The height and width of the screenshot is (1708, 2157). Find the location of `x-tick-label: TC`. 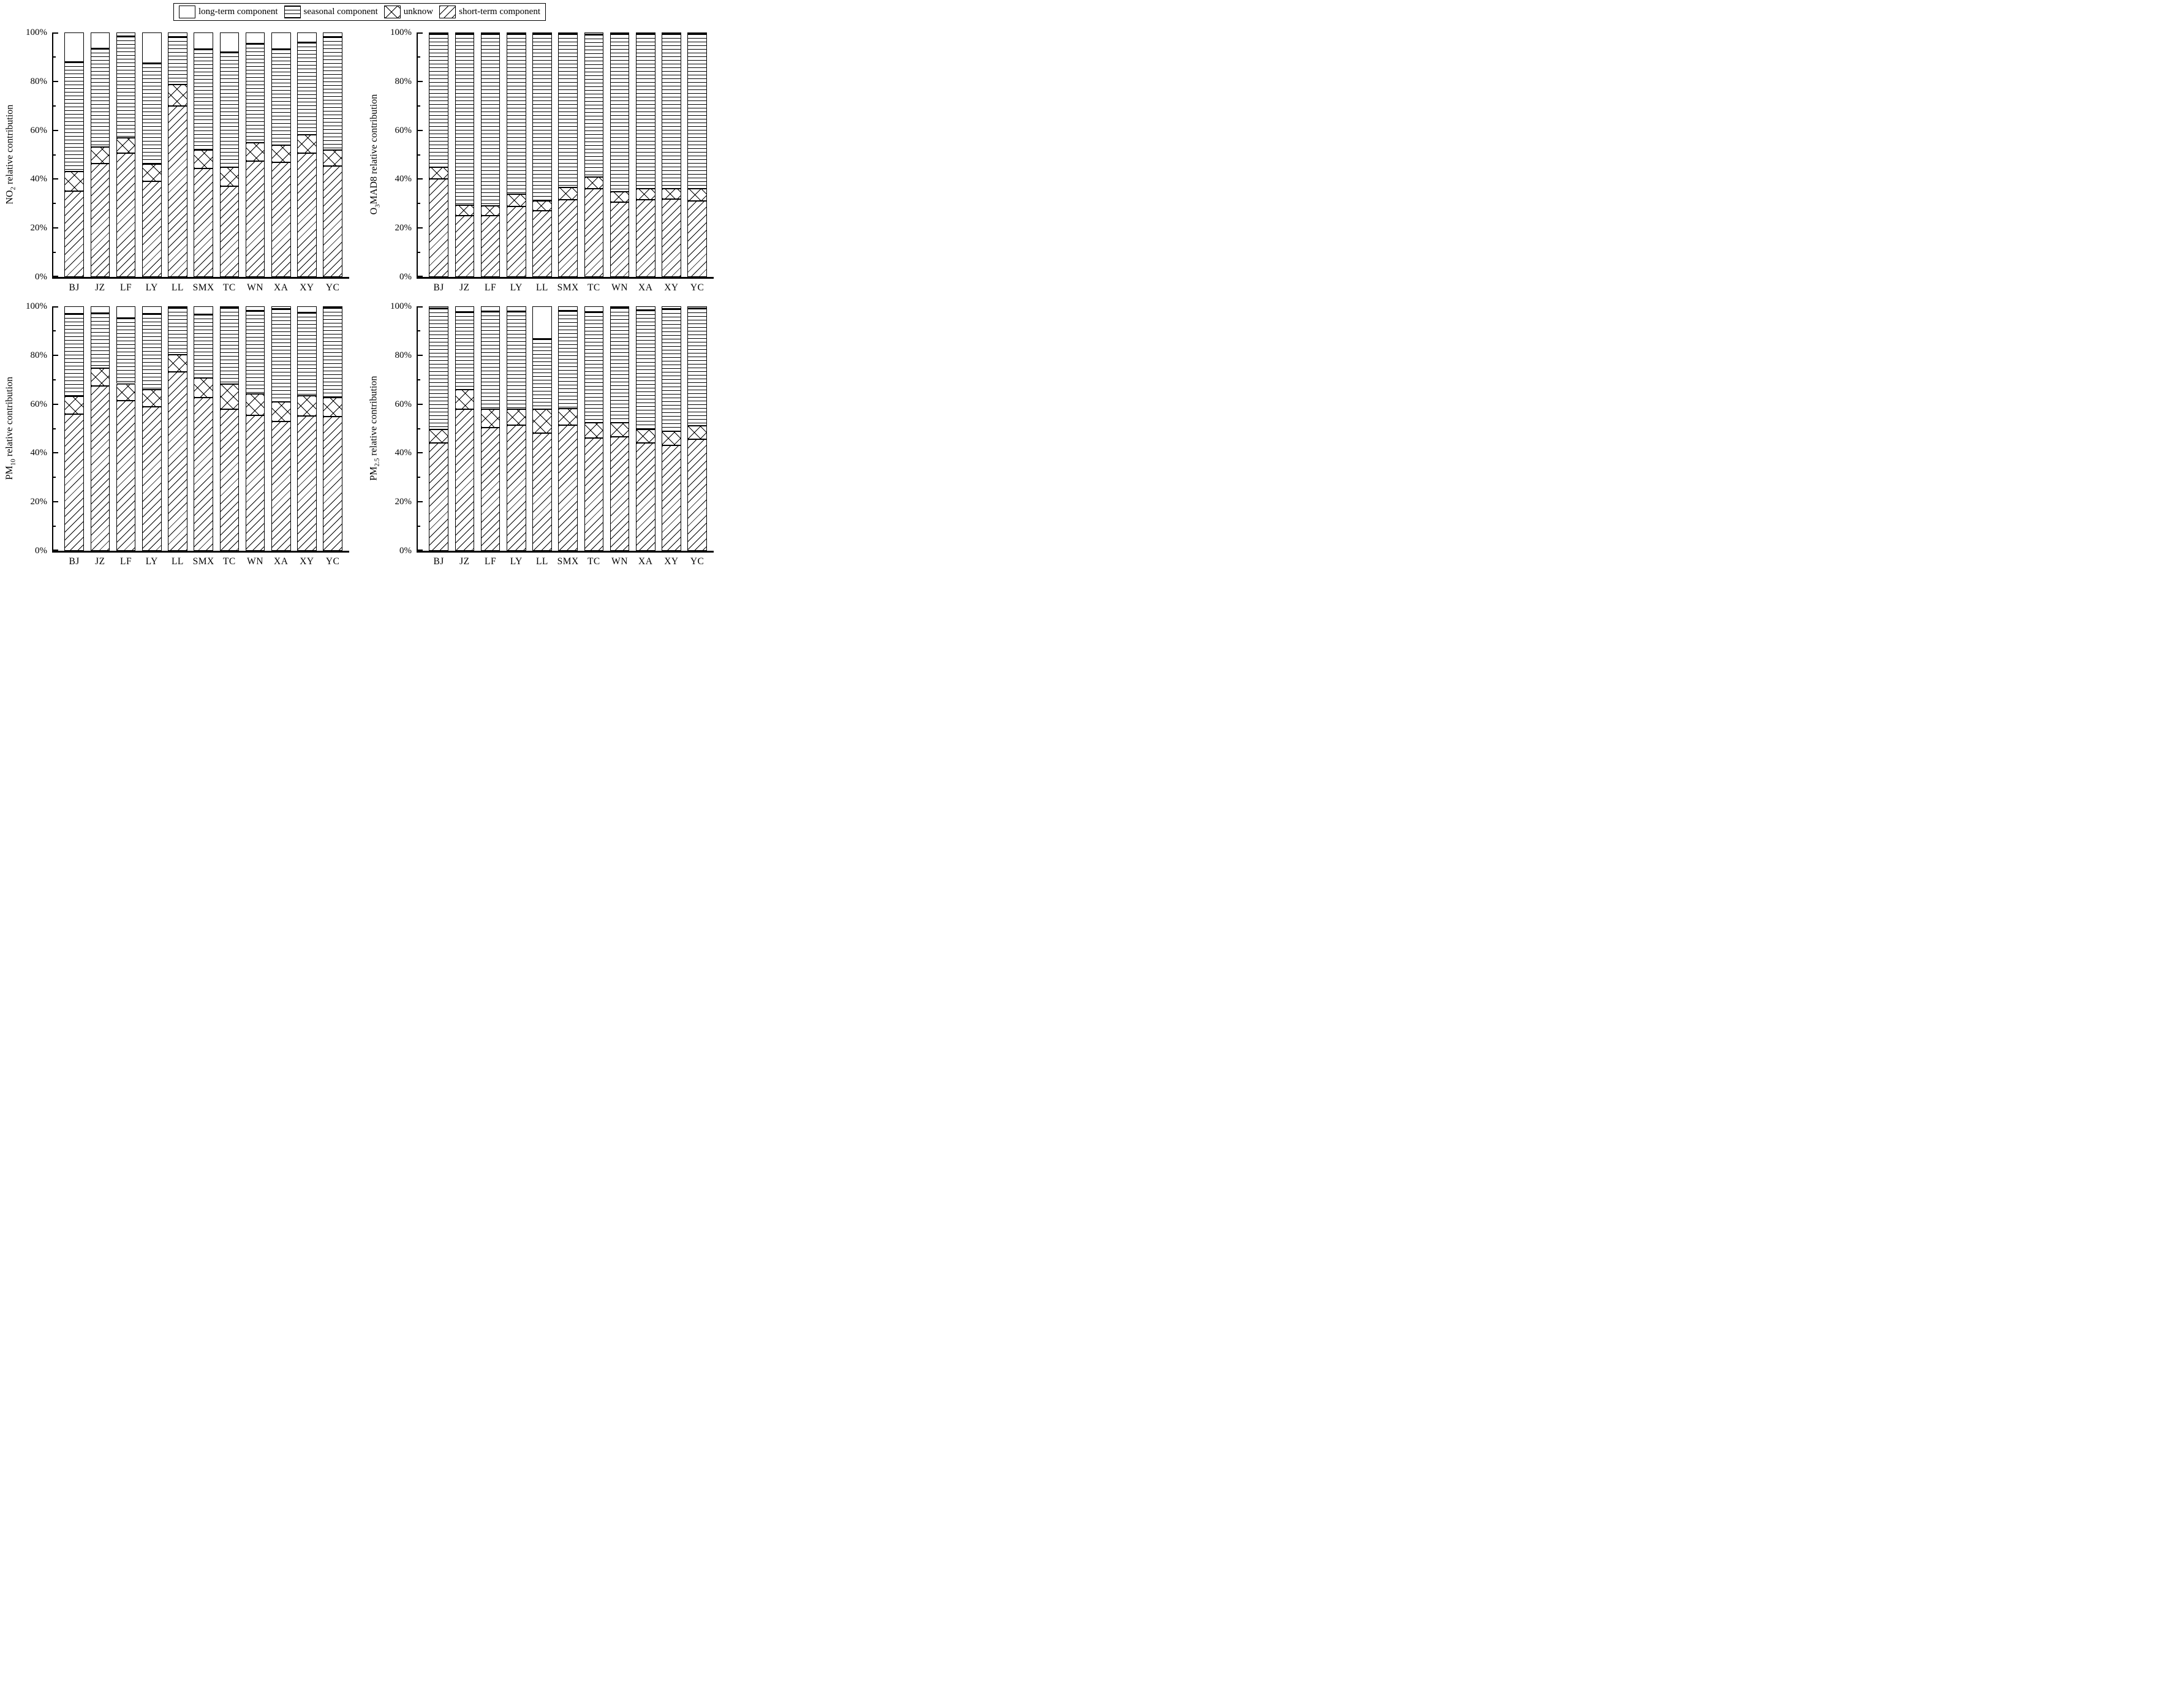

x-tick-label: TC is located at coordinates (593, 287).